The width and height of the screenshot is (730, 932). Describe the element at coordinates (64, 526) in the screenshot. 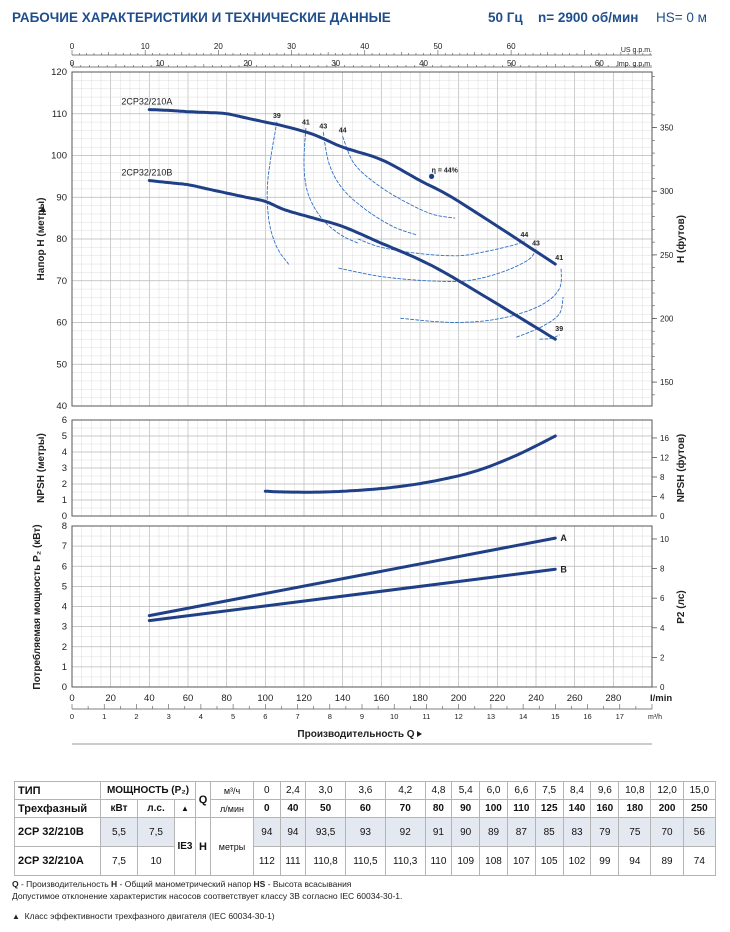

I see `power-y-tick-label: 8` at that location.